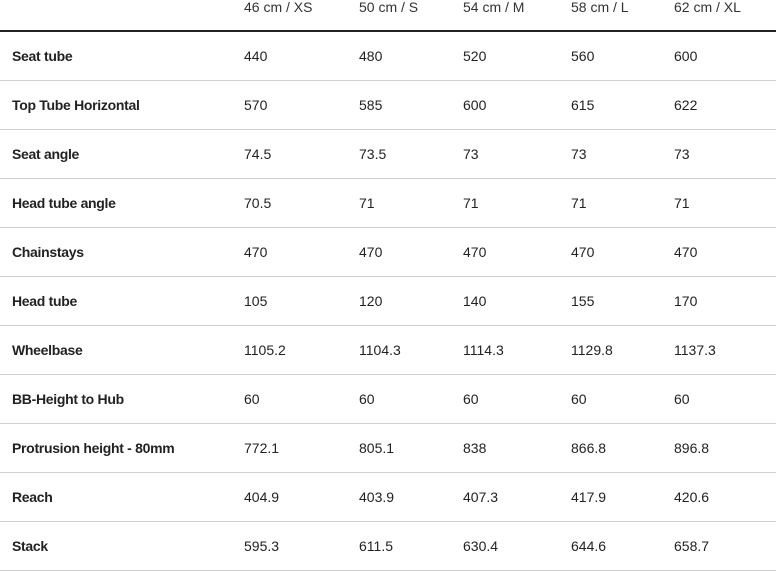  I want to click on header-rule, so click(388, 31).